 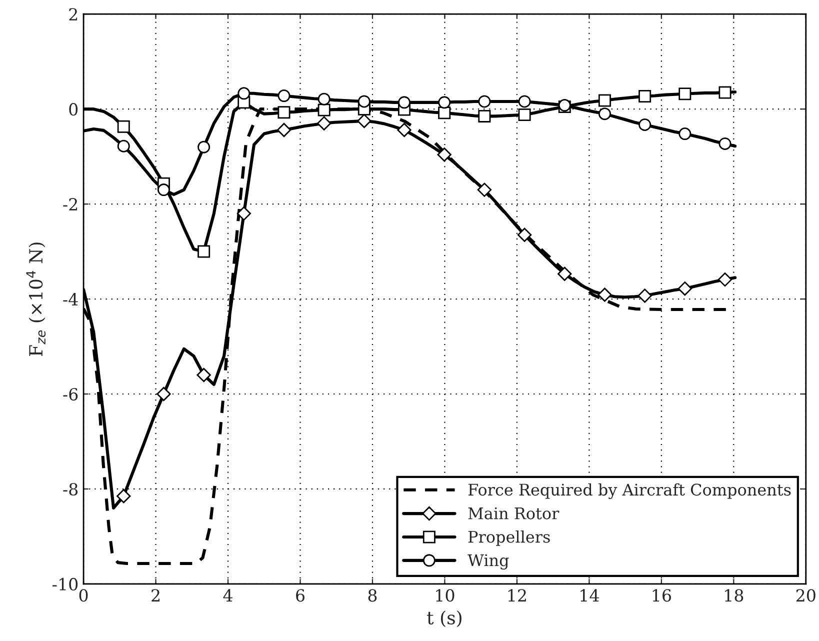 I want to click on x-tick-label: 2, so click(x=156, y=595).